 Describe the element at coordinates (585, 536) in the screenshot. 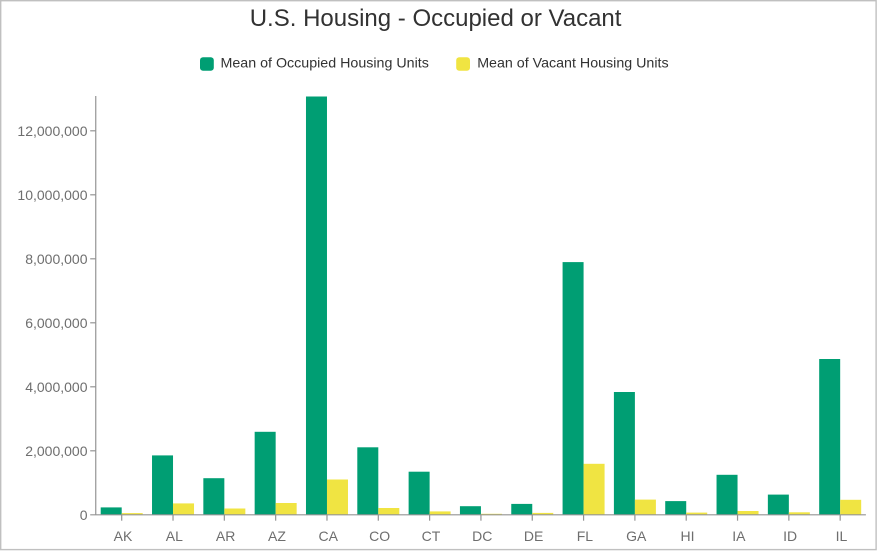

I see `svg-text: FL` at that location.